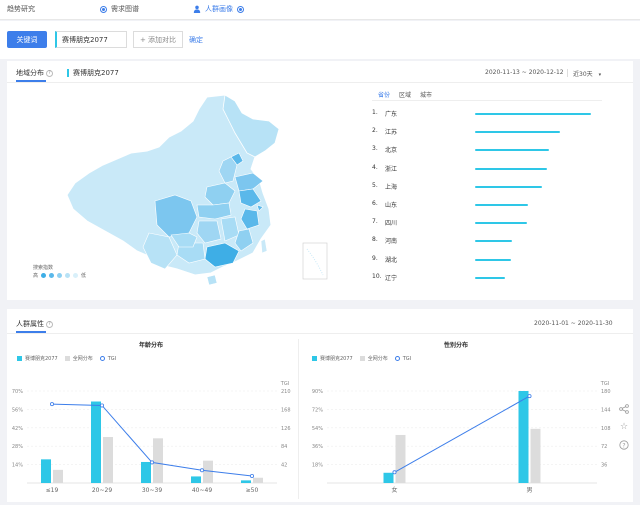  I want to click on x-tick-label: ≥50, so click(252, 490).